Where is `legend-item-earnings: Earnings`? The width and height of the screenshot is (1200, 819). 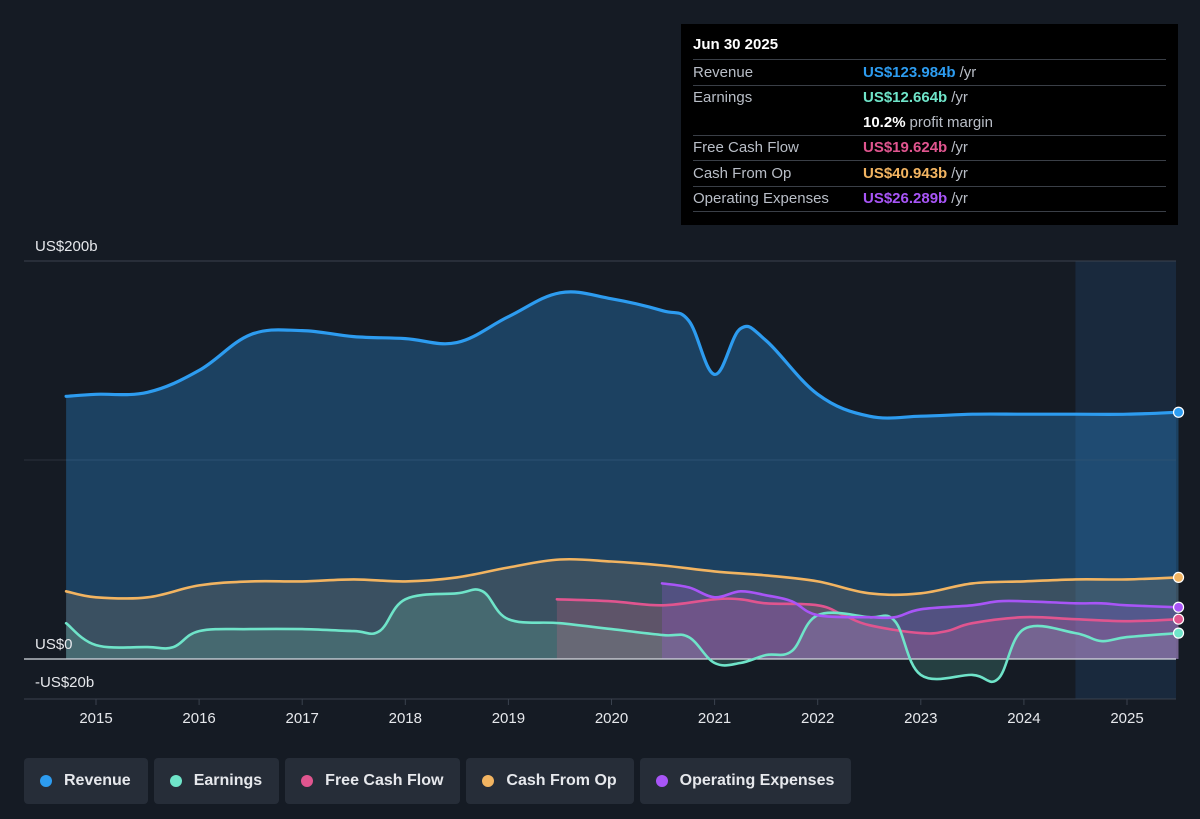 legend-item-earnings: Earnings is located at coordinates (216, 781).